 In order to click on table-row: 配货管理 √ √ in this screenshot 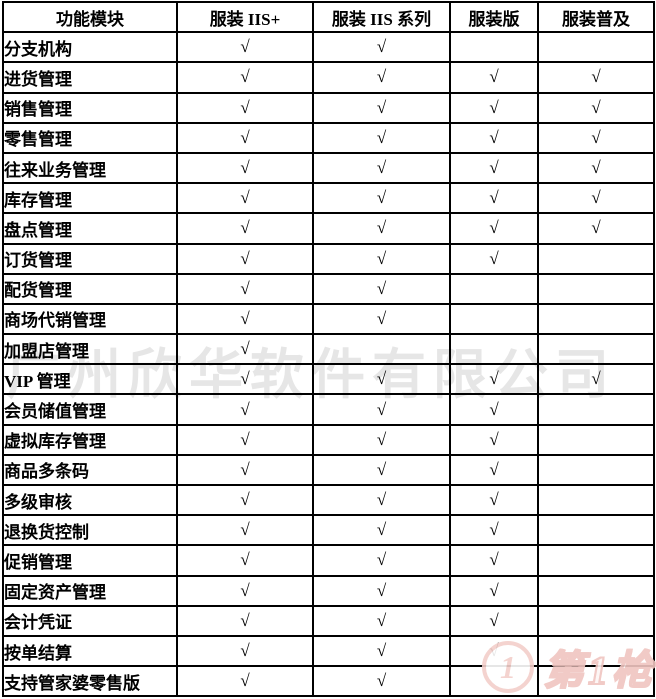, I will do `click(328, 288)`.